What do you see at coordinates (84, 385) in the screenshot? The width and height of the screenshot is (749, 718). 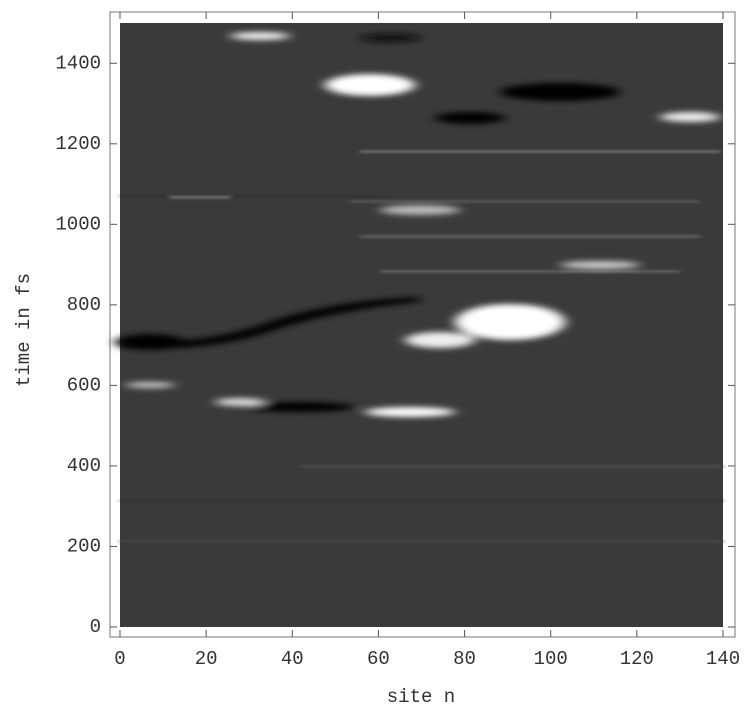 I see `y-tick-label: 600` at bounding box center [84, 385].